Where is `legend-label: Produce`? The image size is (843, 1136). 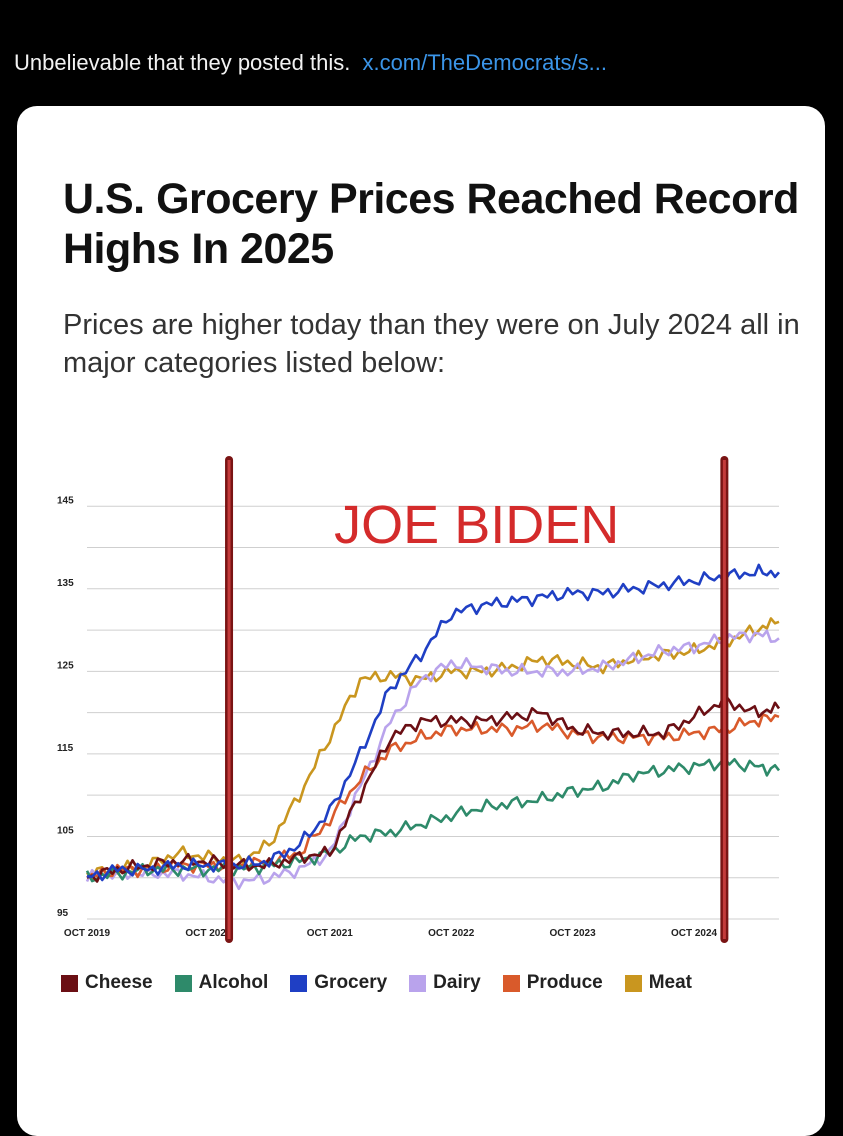 legend-label: Produce is located at coordinates (564, 982).